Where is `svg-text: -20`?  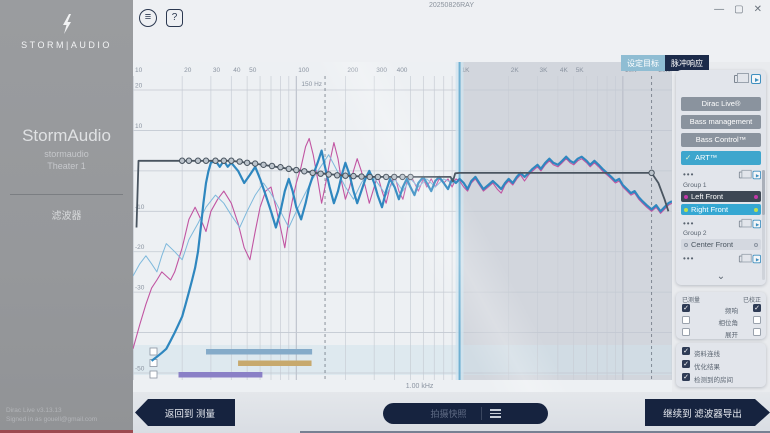 svg-text: -20 is located at coordinates (140, 247).